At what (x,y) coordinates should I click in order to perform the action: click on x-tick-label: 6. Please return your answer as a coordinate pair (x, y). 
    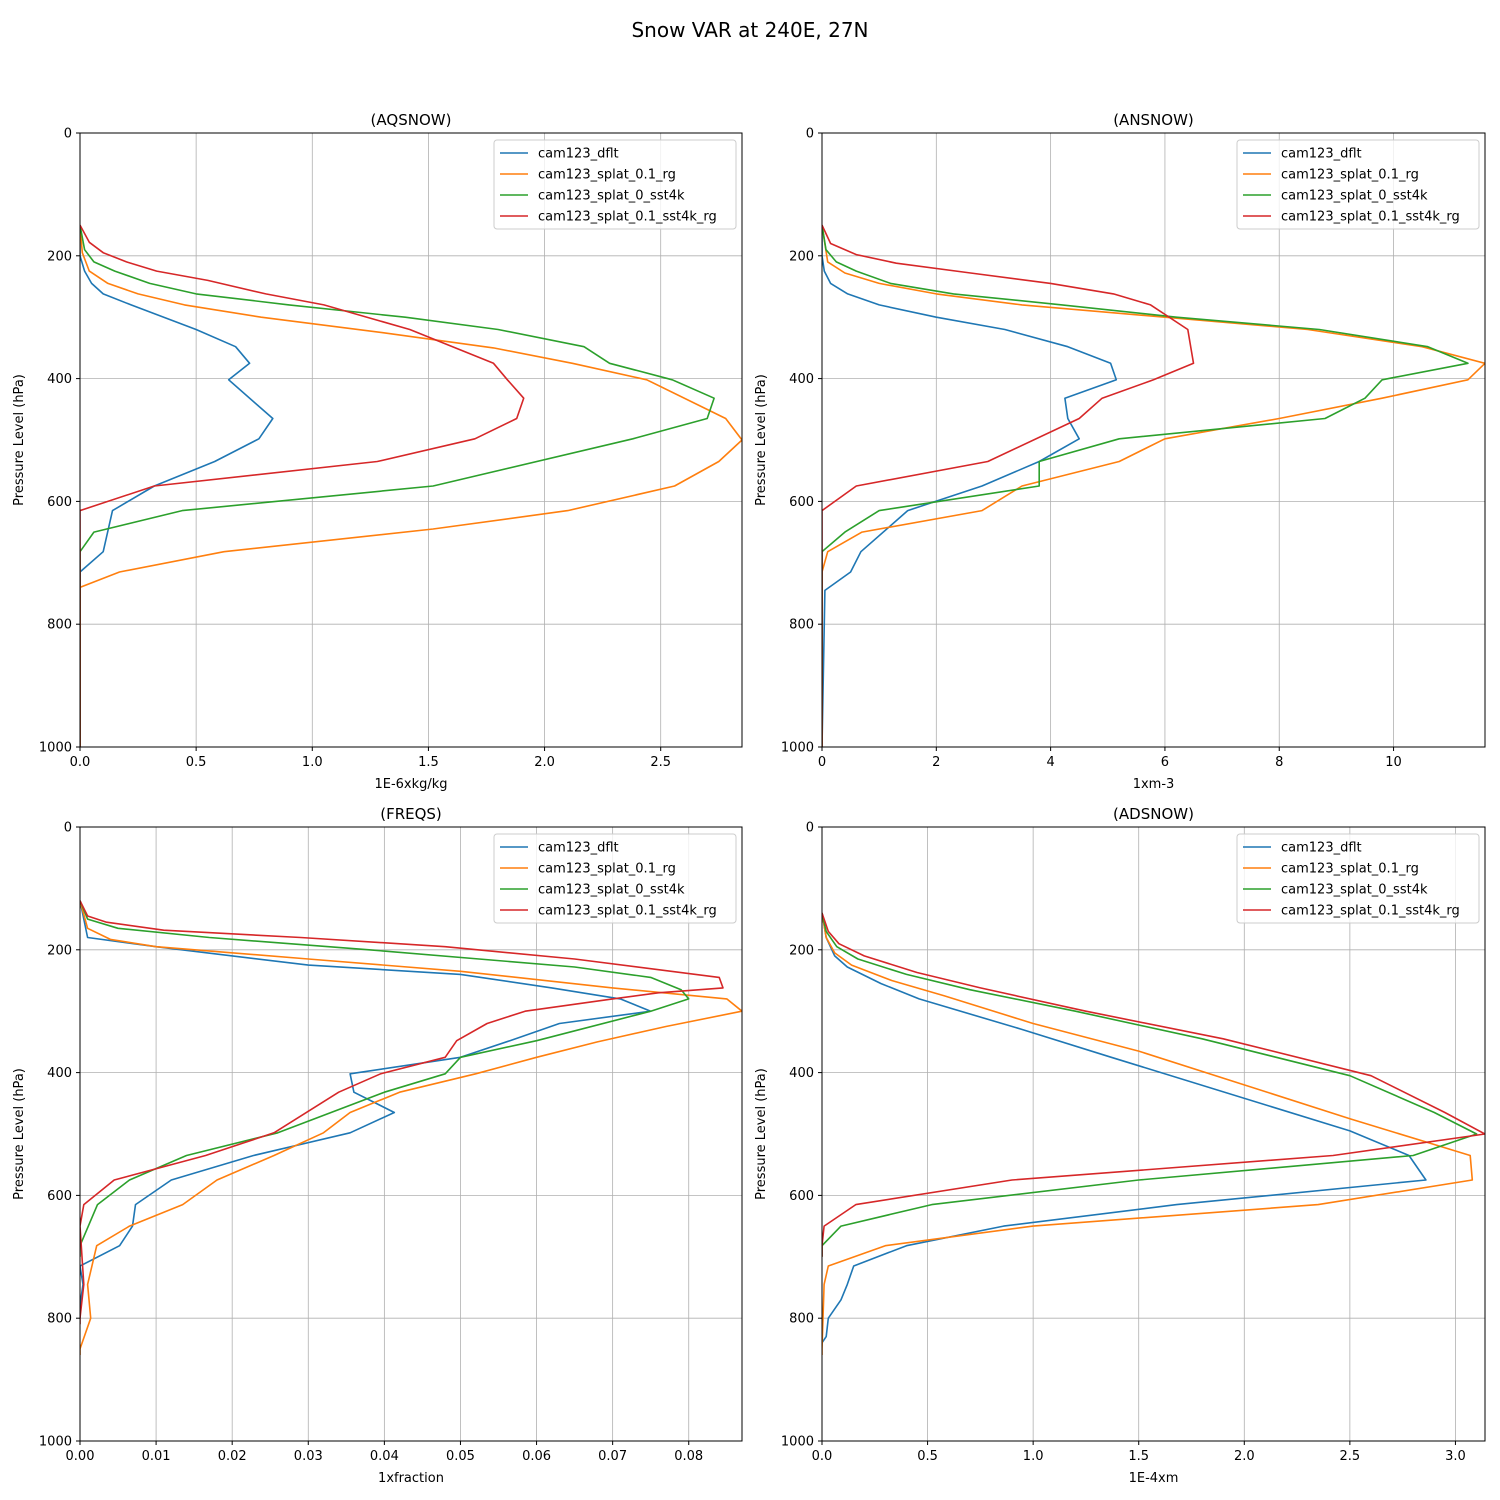
    Looking at the image, I should click on (1165, 762).